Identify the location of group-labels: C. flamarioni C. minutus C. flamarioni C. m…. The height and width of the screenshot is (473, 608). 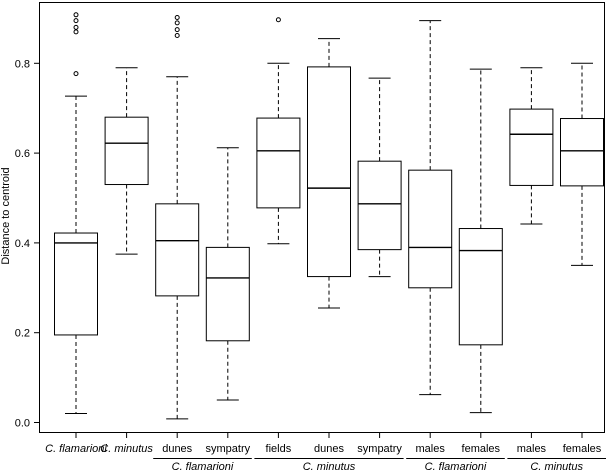
(379, 465).